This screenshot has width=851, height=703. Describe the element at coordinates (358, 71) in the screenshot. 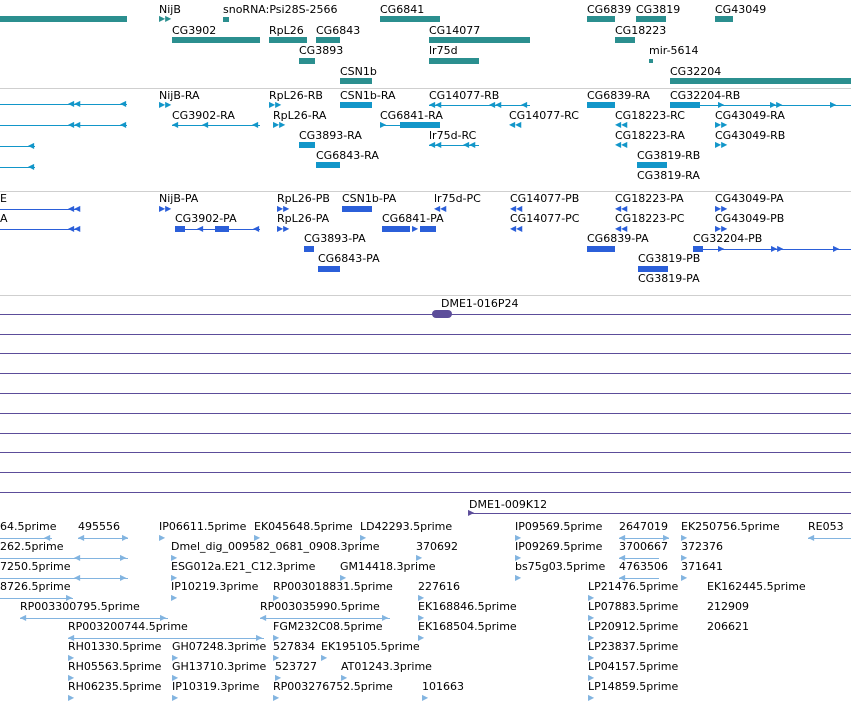

I see `gene-label: CSN1b` at that location.